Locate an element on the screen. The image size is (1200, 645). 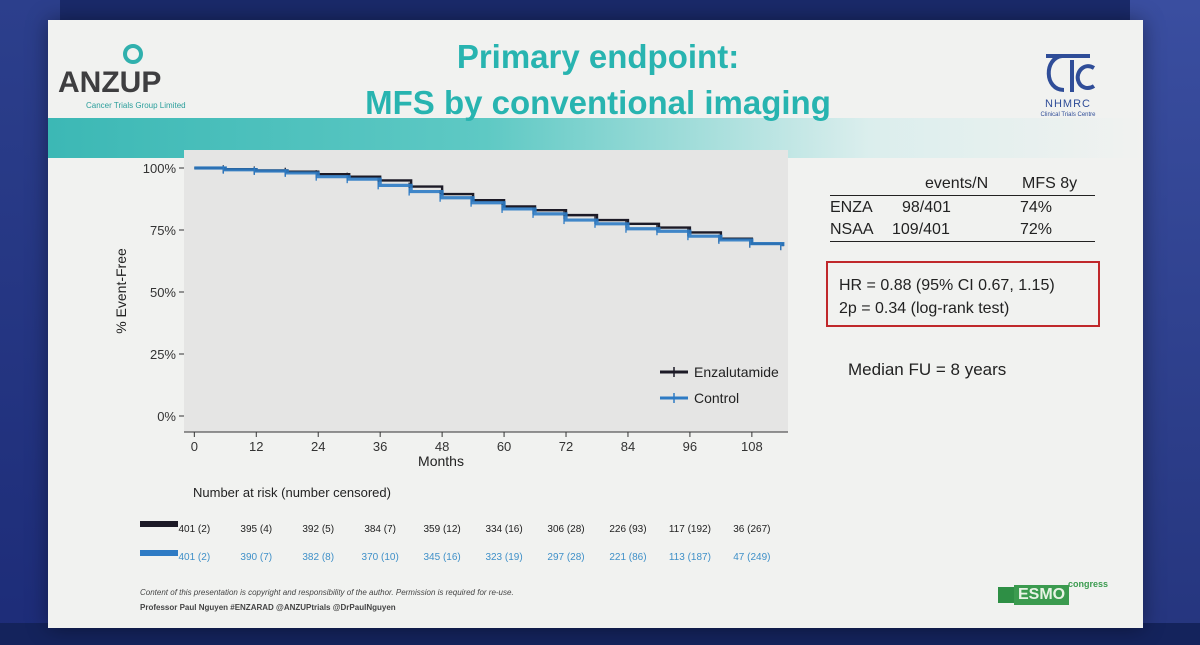
y-tick-label: 50% is located at coordinates (163, 292).